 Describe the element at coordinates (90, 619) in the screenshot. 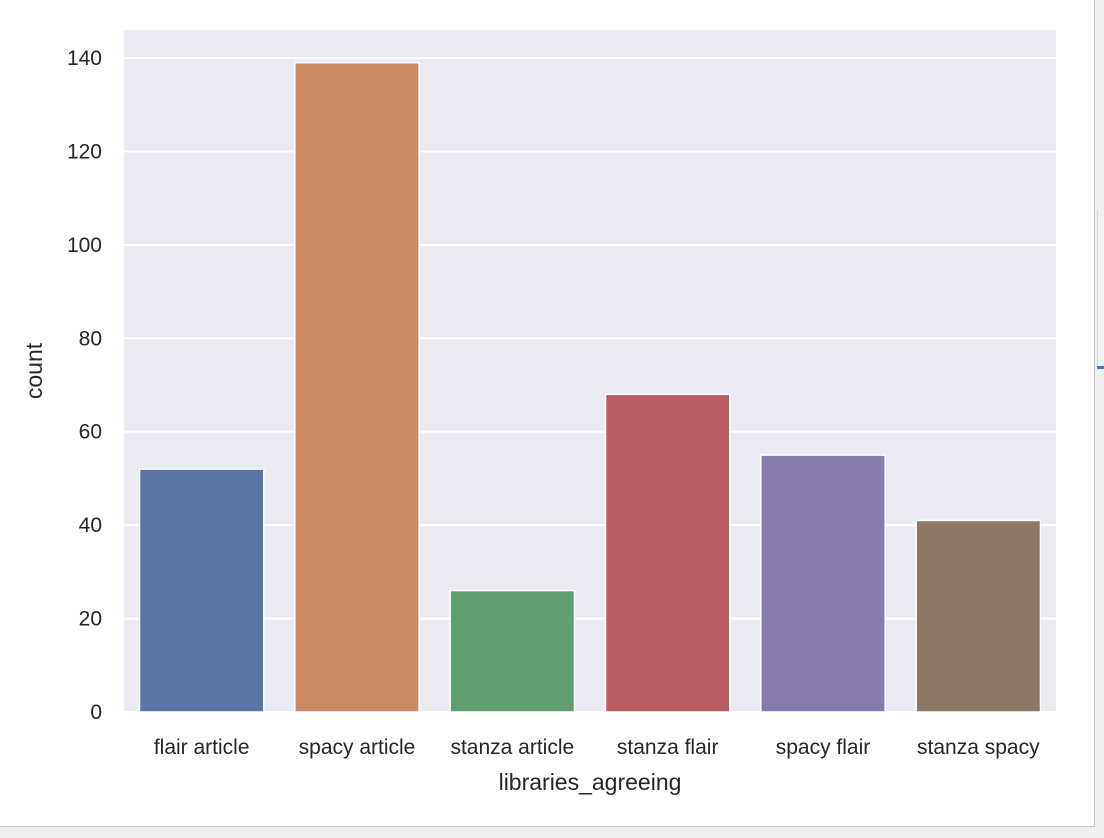

I see `y-tick-label: 20` at that location.